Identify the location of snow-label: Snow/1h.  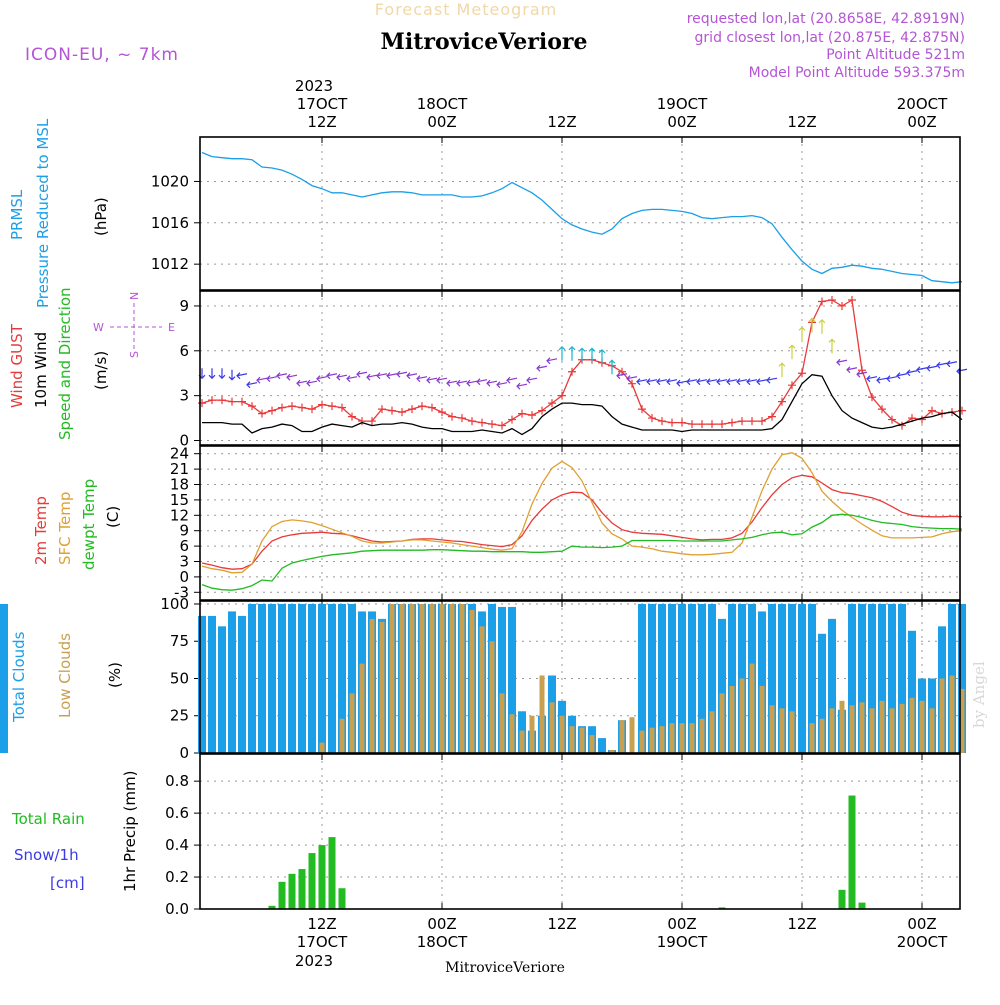
(46, 855).